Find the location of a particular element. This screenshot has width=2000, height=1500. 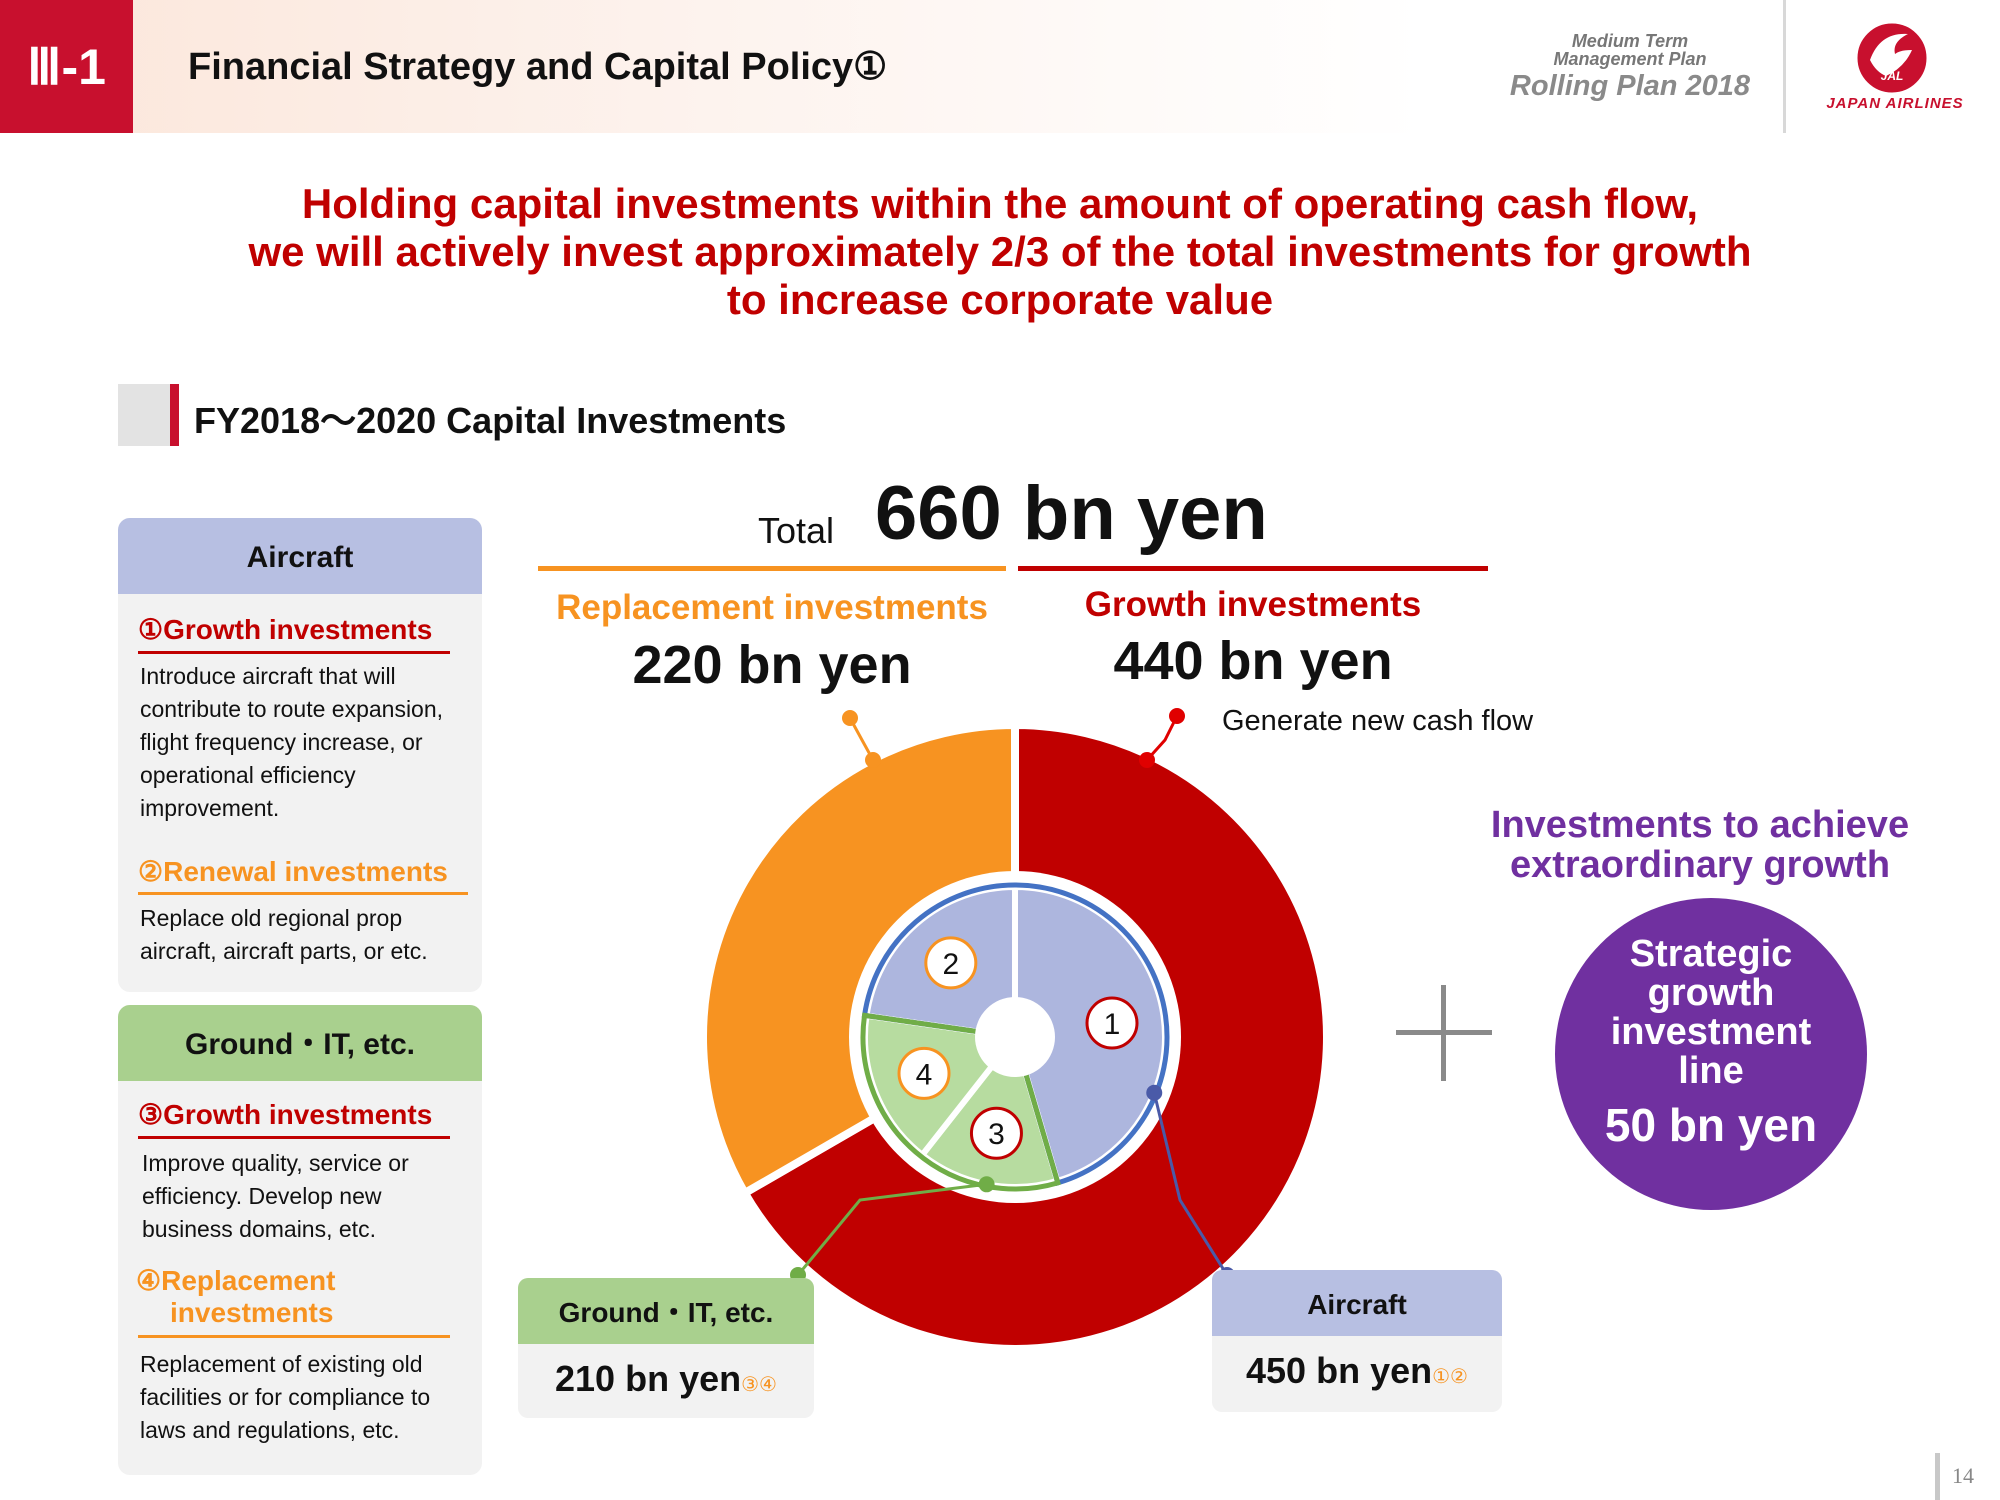

item3-desc-line: Improve quality, service or is located at coordinates (275, 1163).